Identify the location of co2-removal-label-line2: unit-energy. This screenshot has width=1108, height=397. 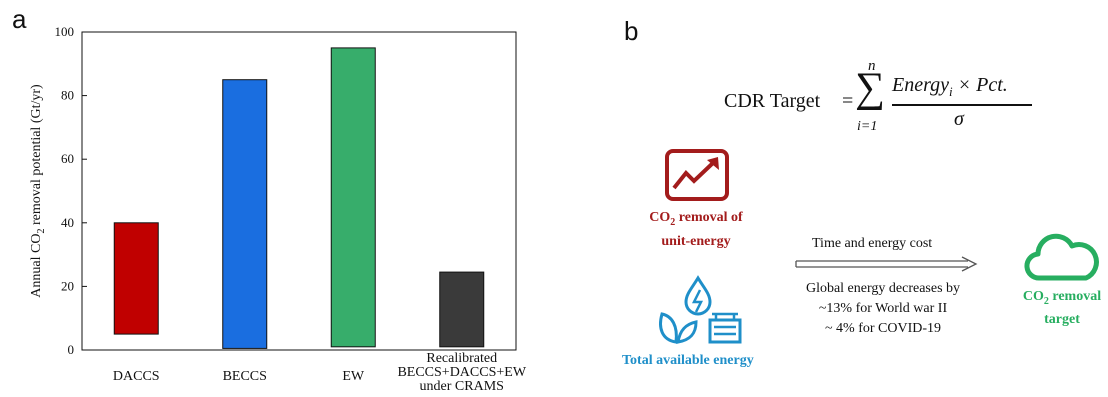
(696, 241).